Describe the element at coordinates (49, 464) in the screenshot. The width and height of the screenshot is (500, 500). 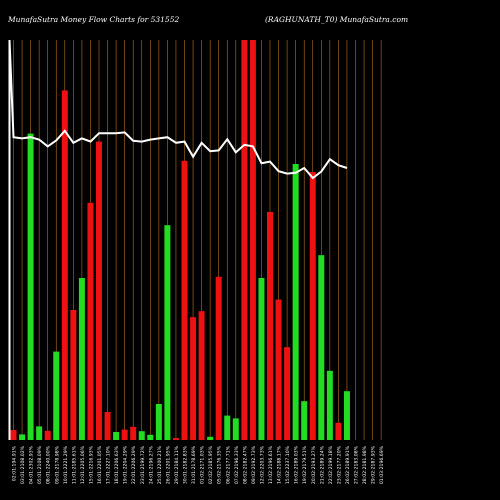
I see `x-tick-label: 08:01:2240.00%` at that location.